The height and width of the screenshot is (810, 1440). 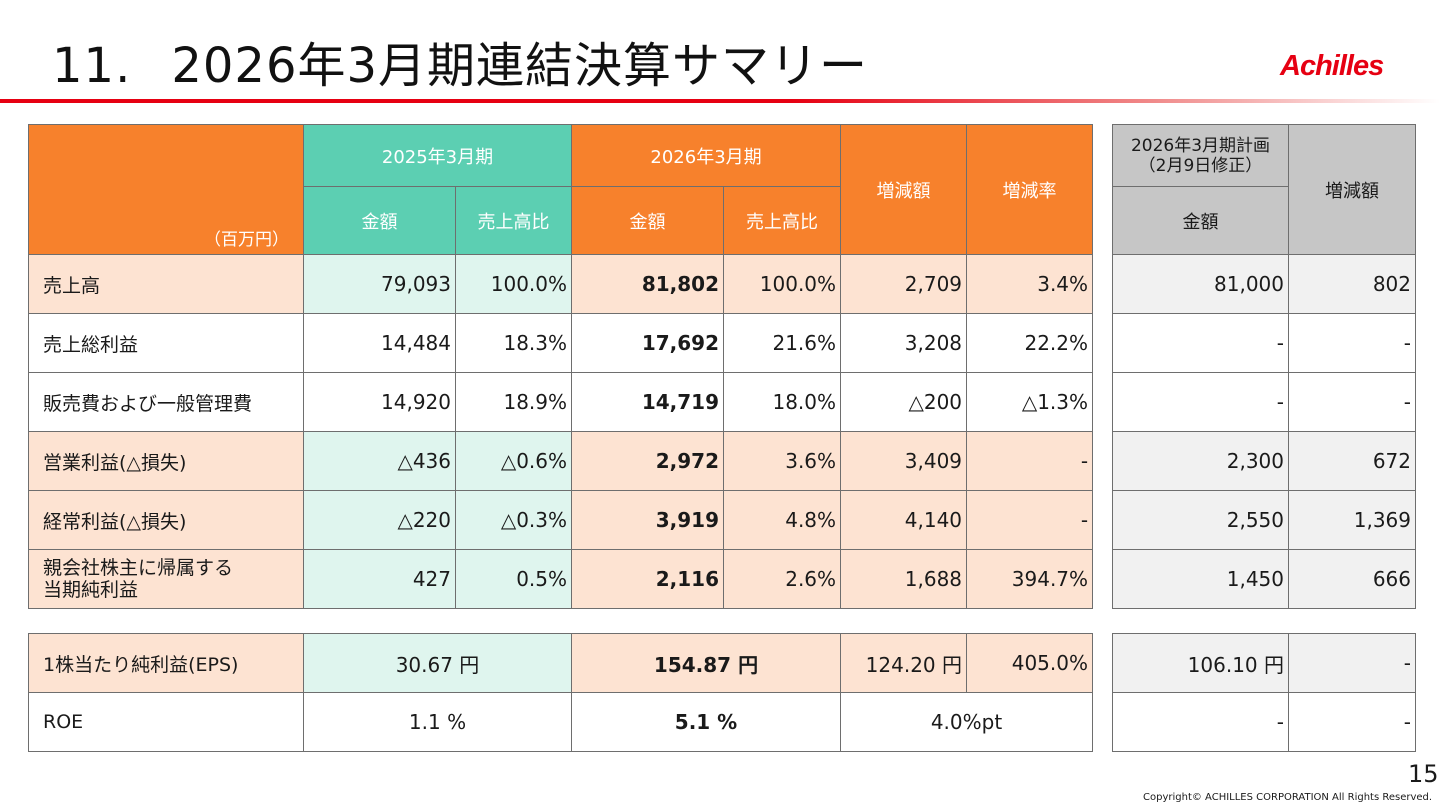 What do you see at coordinates (1352, 663) in the screenshot?
I see `eps-plan-change: -` at bounding box center [1352, 663].